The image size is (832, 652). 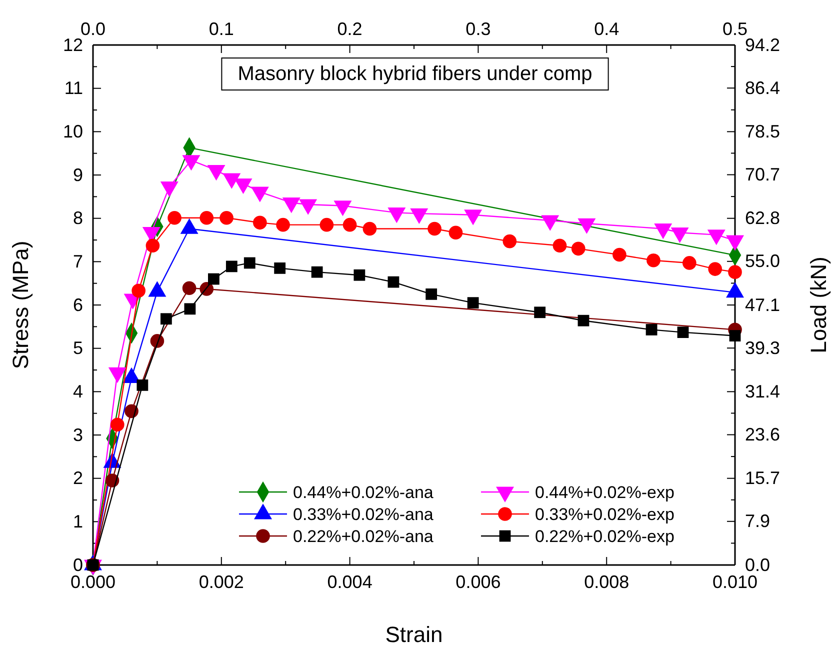 I want to click on legend-label: 0.44%+0.02%-exp, so click(x=604, y=492).